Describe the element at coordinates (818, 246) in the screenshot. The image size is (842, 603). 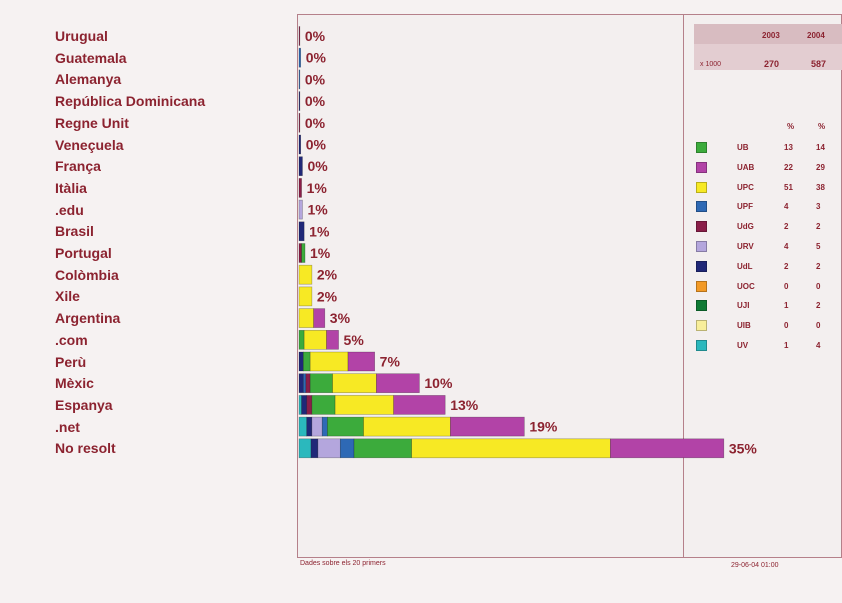
I see `legend-pct-2004: 5` at that location.